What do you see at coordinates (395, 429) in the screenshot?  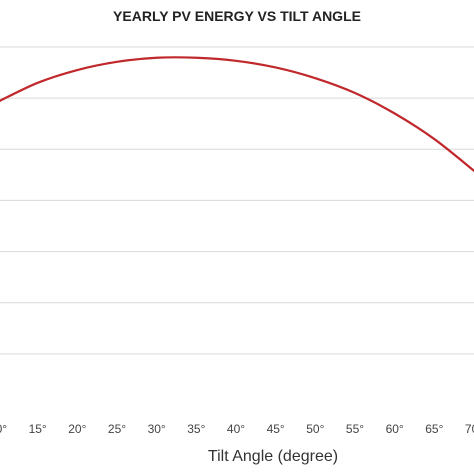 I see `x-tick-label: 60°` at bounding box center [395, 429].